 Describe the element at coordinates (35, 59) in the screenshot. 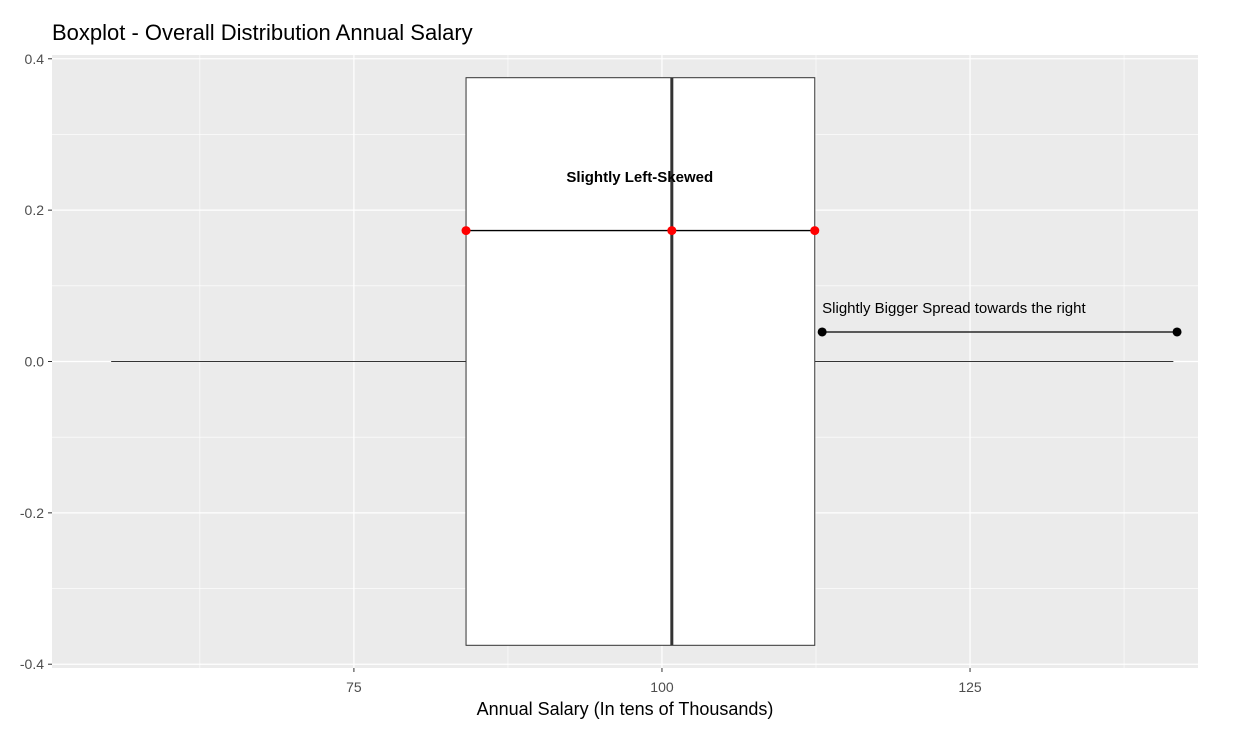

I see `y-tick-label: 0.4` at that location.